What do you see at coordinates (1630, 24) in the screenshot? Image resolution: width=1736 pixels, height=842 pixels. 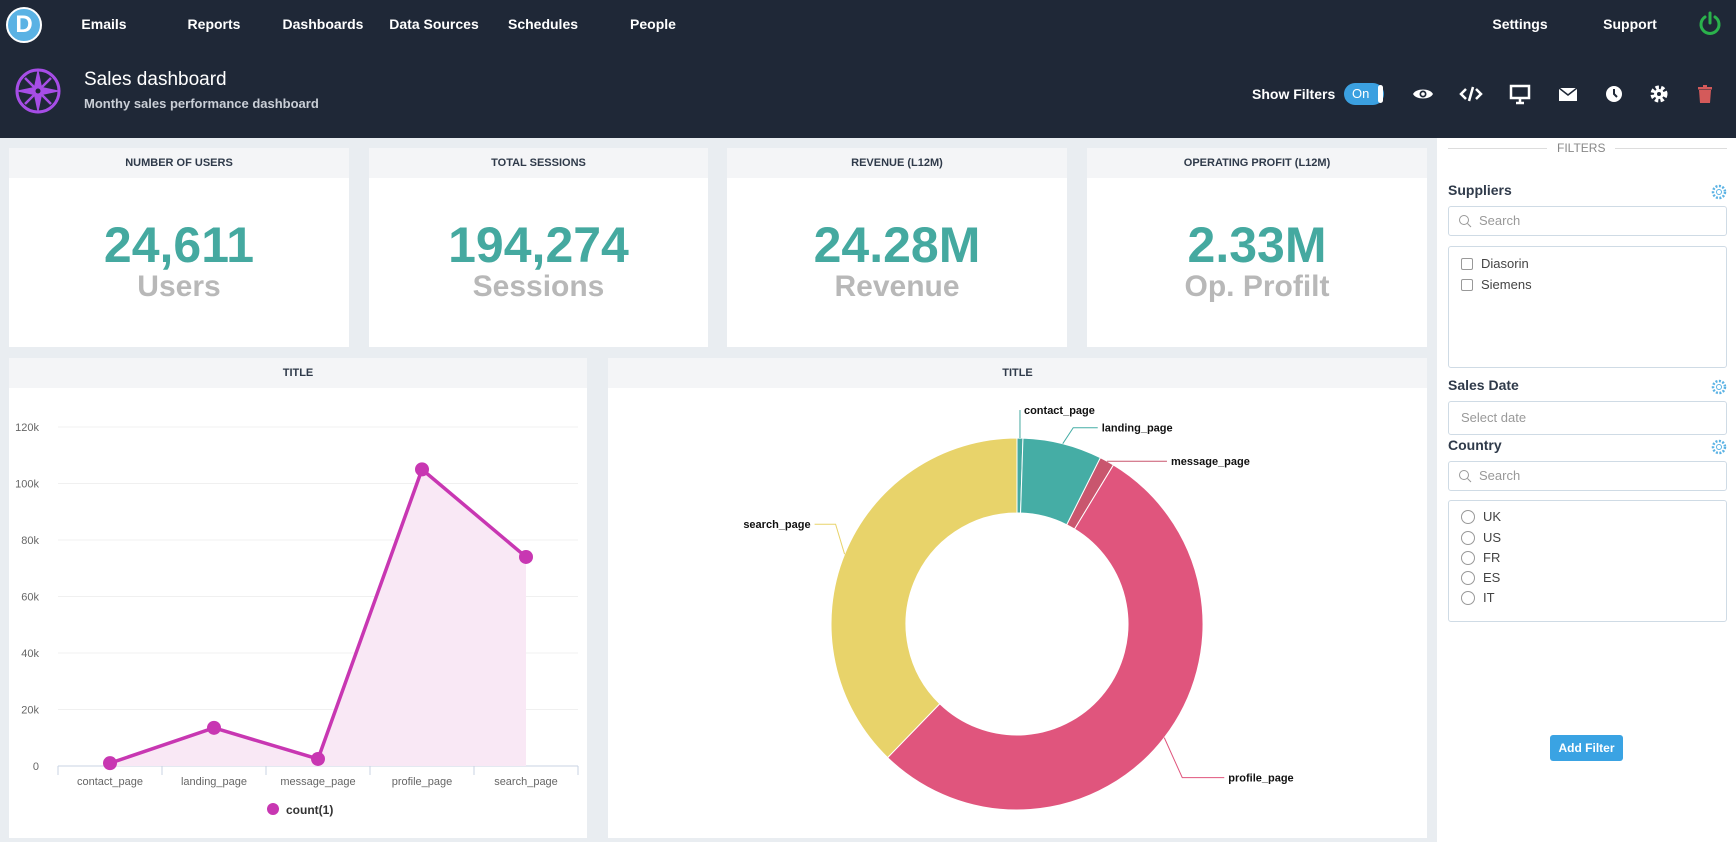 I see `nav-support: Support` at bounding box center [1630, 24].